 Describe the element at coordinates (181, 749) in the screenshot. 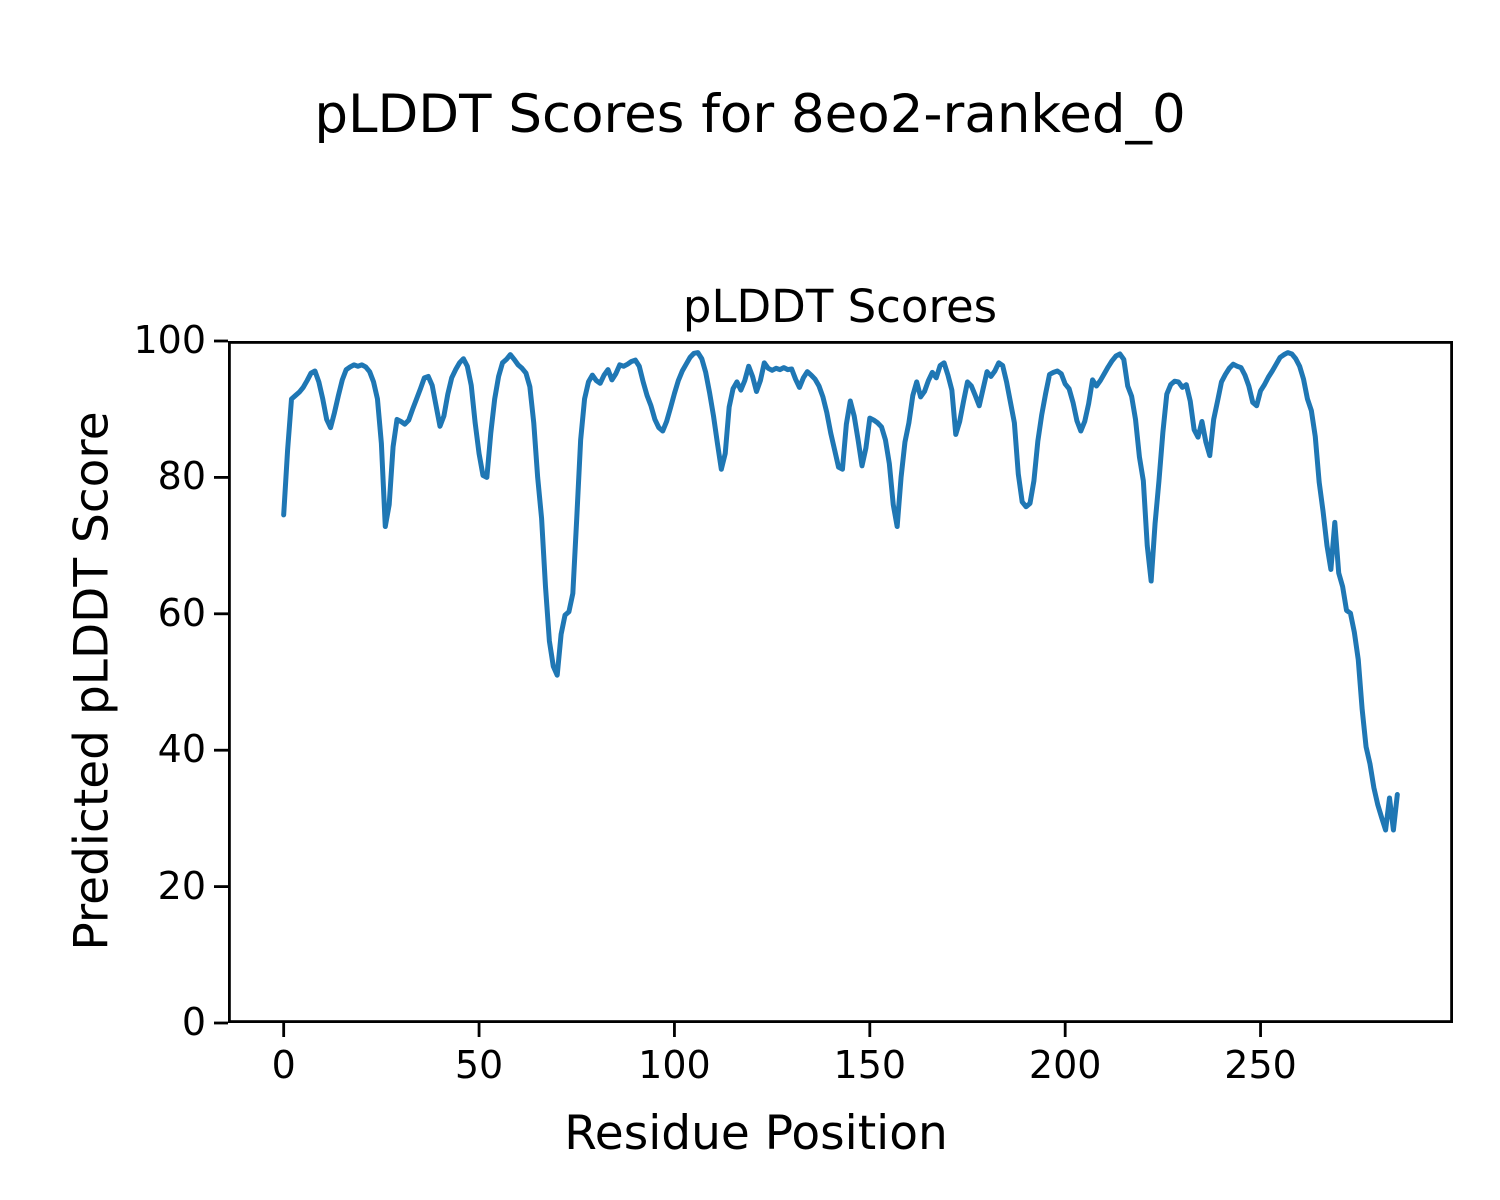

I see `y-tick-label: 40` at that location.